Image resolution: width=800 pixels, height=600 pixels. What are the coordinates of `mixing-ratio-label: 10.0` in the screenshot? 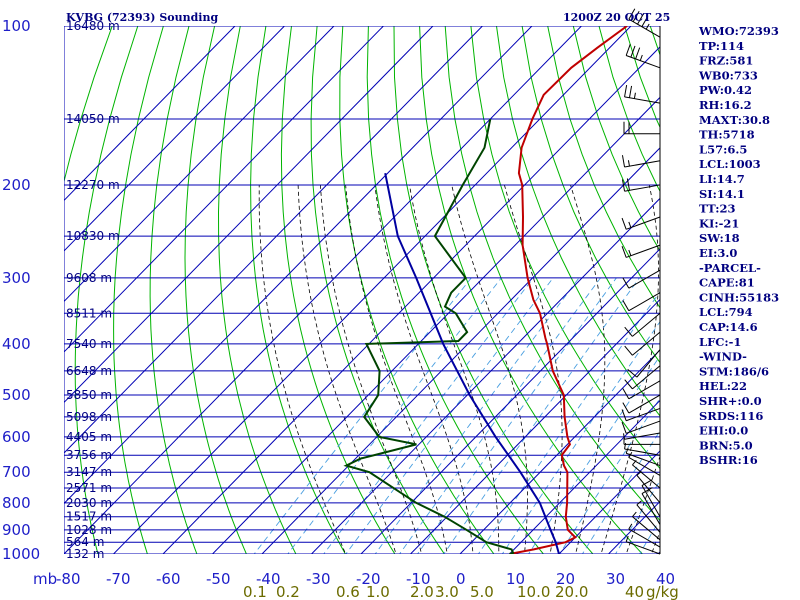 It's located at (533, 591).